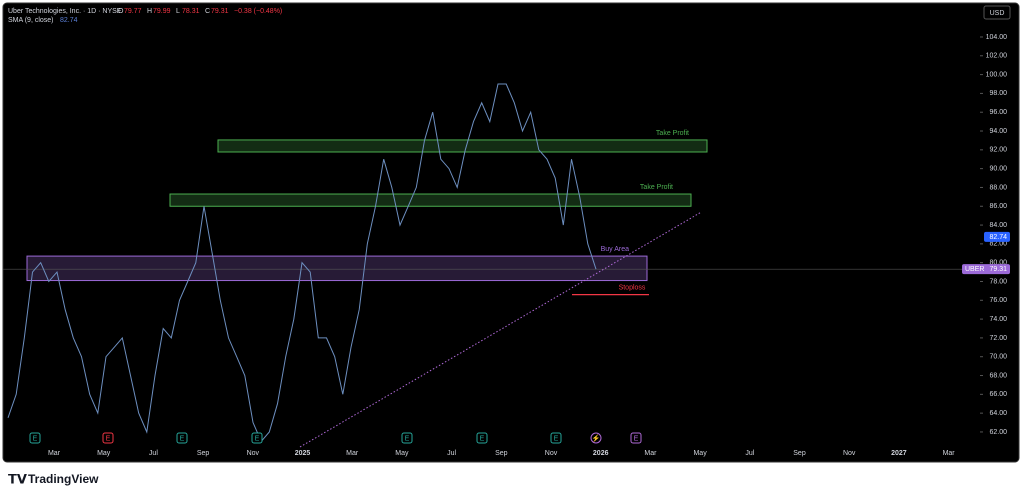  I want to click on y-tick-label: 68.00, so click(998, 375).